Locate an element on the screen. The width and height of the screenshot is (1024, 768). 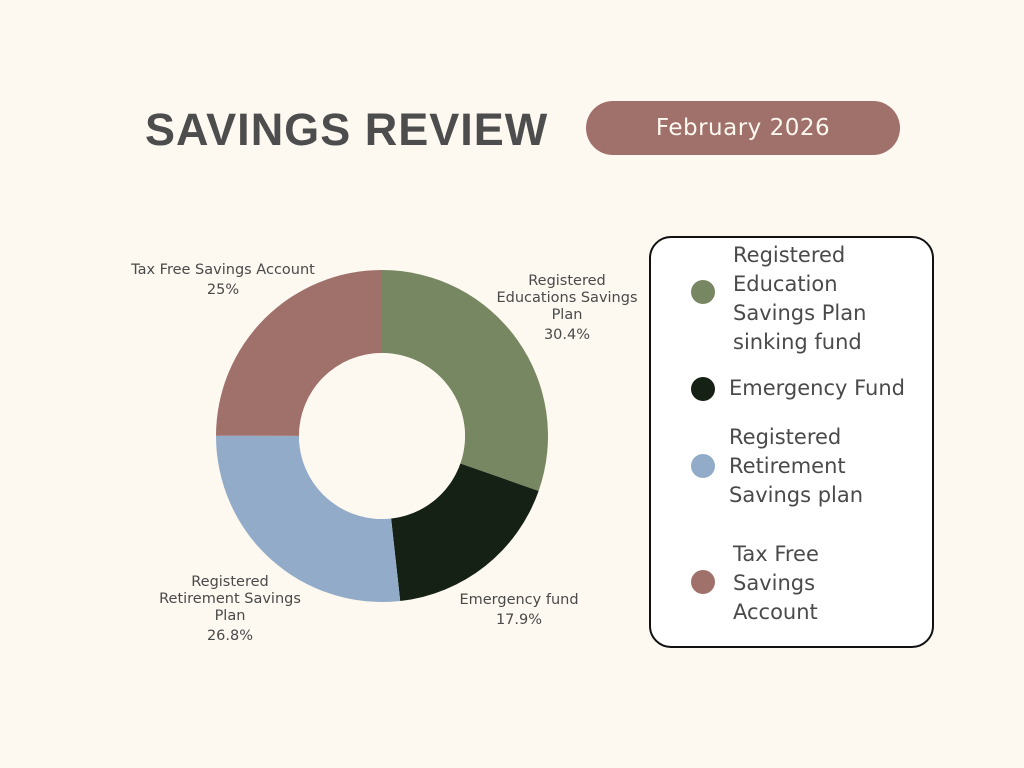
slice-name-label: Tax Free Savings Account is located at coordinates (222, 270).